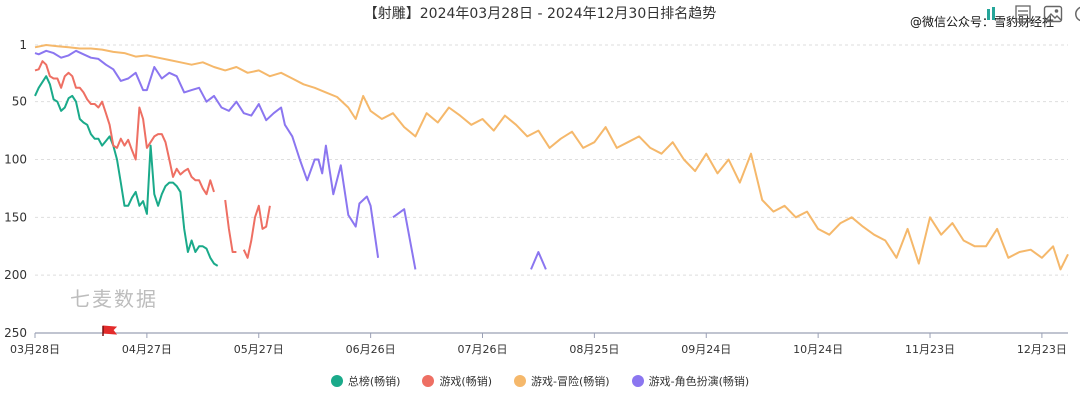 The width and height of the screenshot is (1080, 400). What do you see at coordinates (706, 349) in the screenshot?
I see `x-tick-label: 09月24日` at bounding box center [706, 349].